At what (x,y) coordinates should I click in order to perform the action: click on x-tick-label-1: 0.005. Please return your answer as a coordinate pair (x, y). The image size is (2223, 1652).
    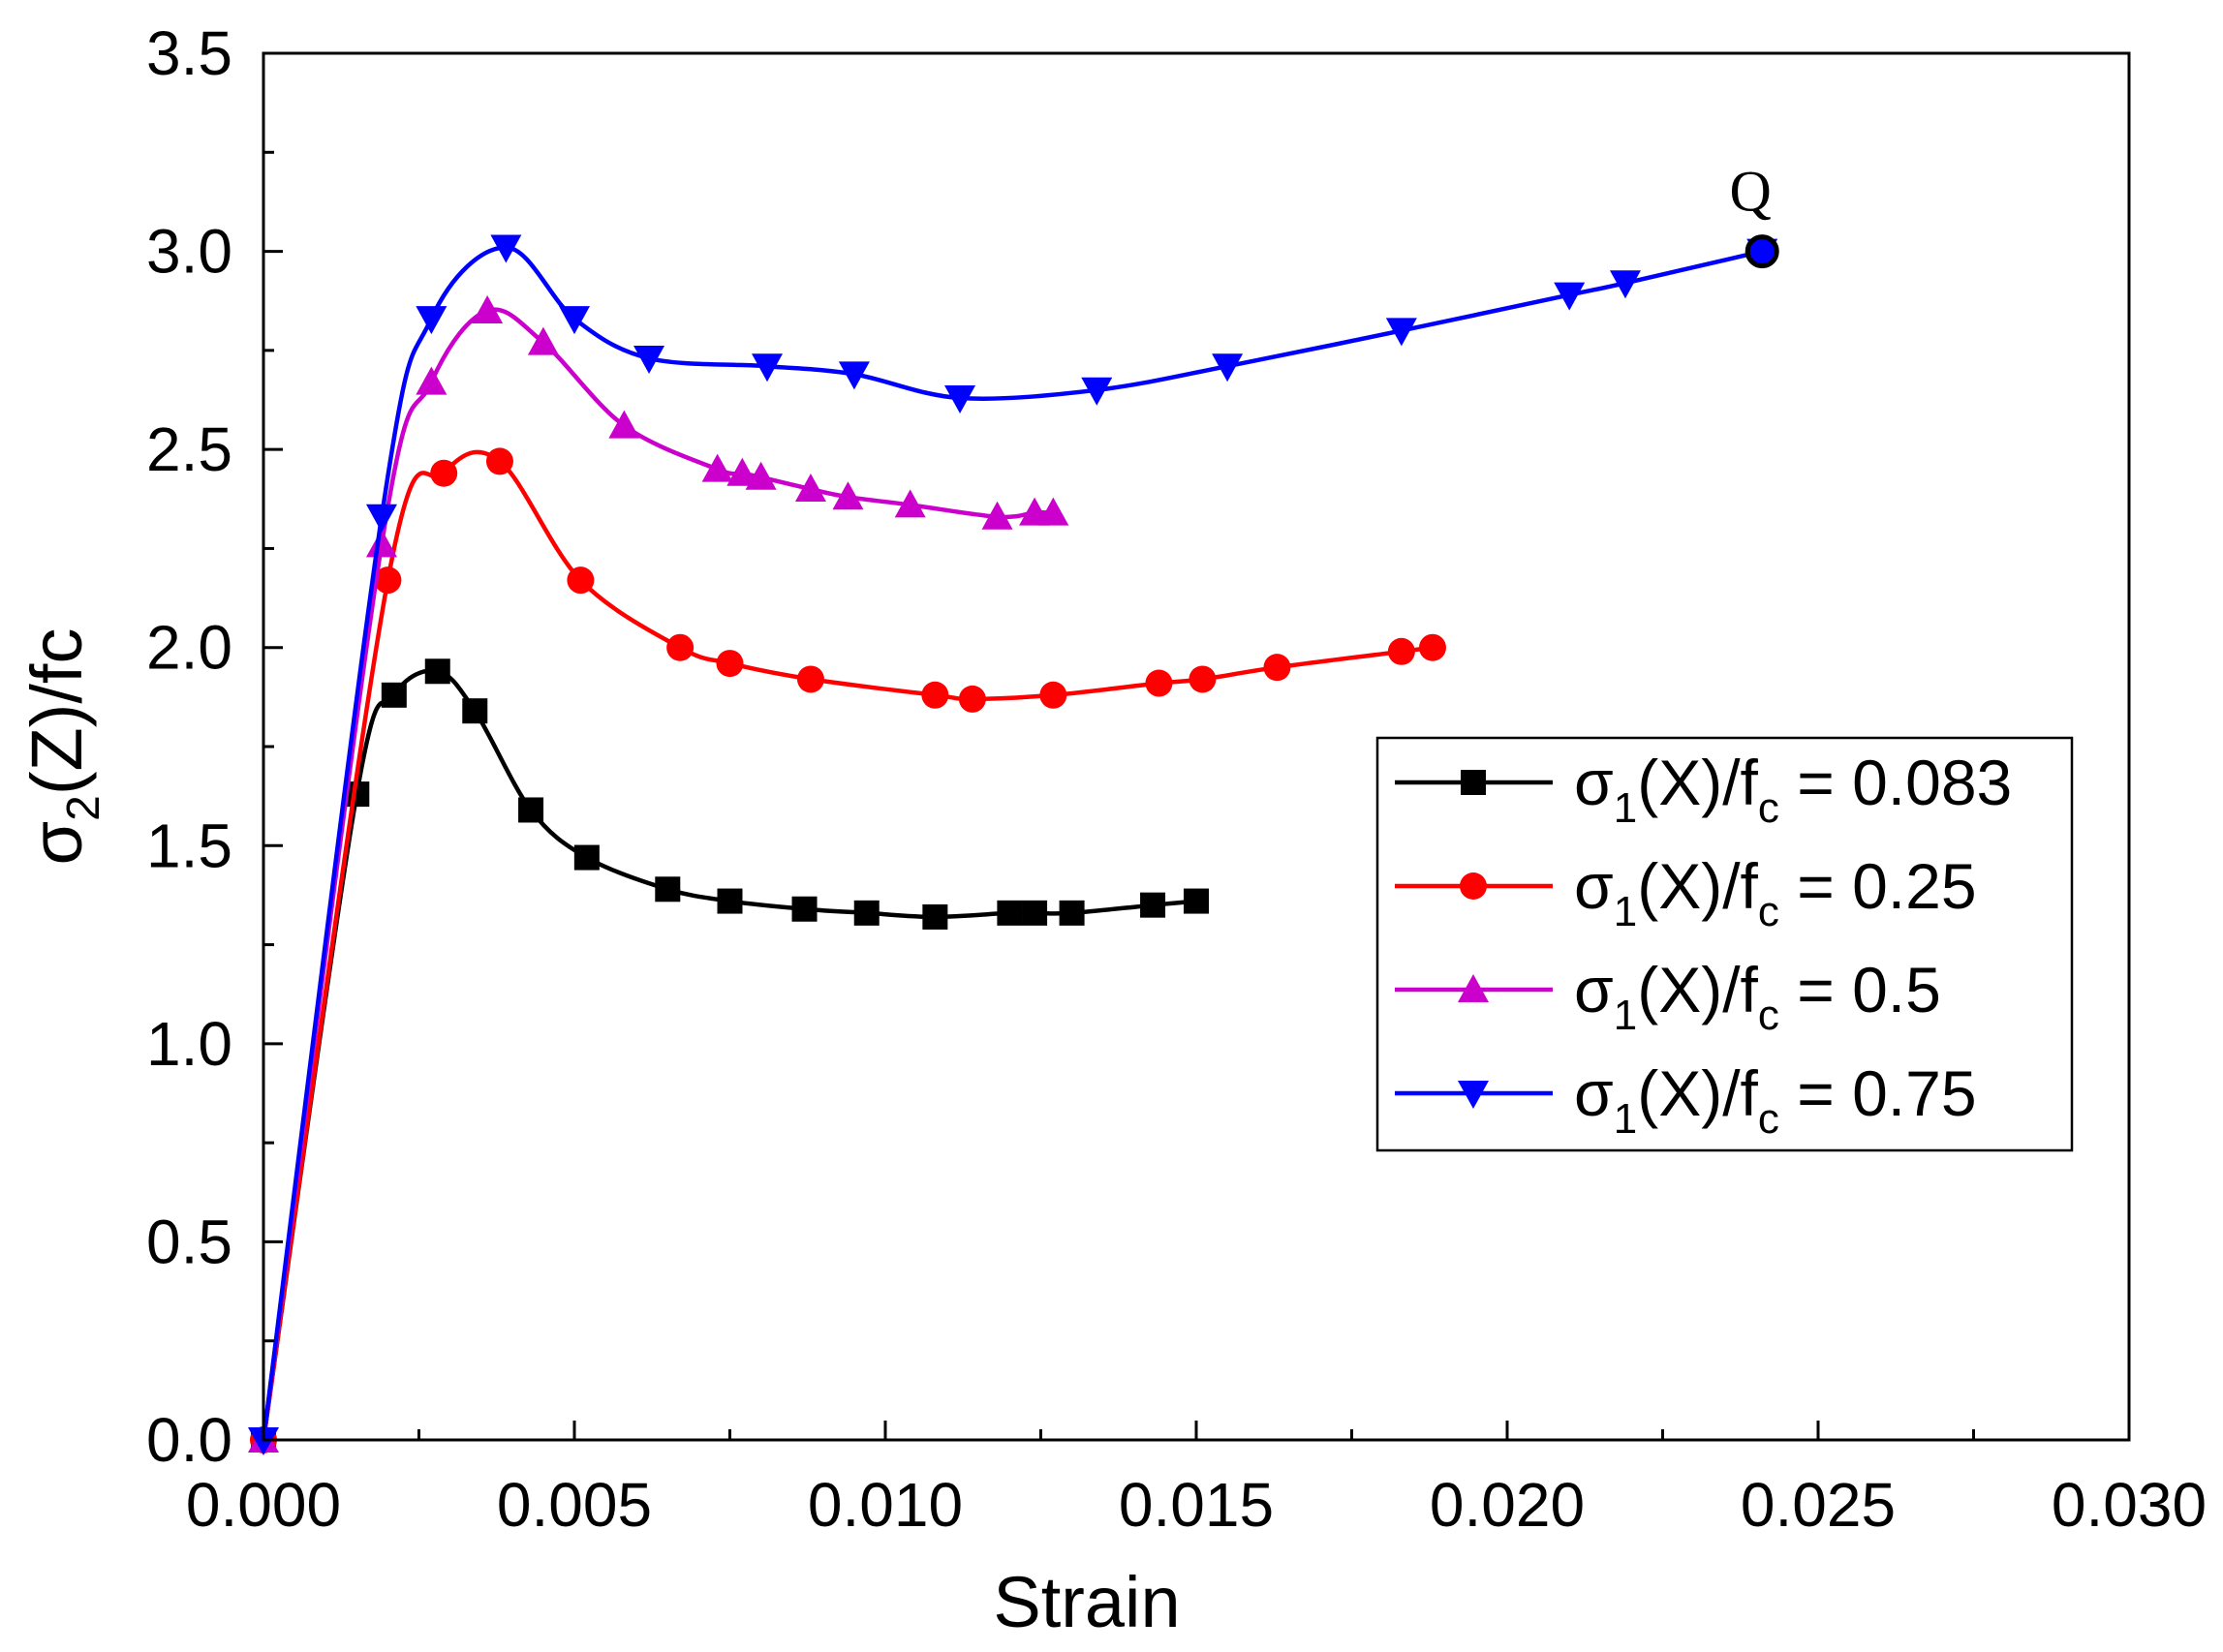
    Looking at the image, I should click on (574, 1505).